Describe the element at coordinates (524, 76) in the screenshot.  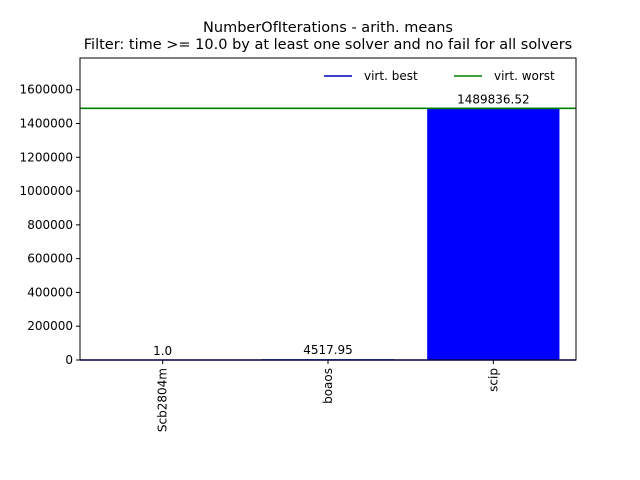
I see `legend-label-virt-worst: virt. worst` at that location.